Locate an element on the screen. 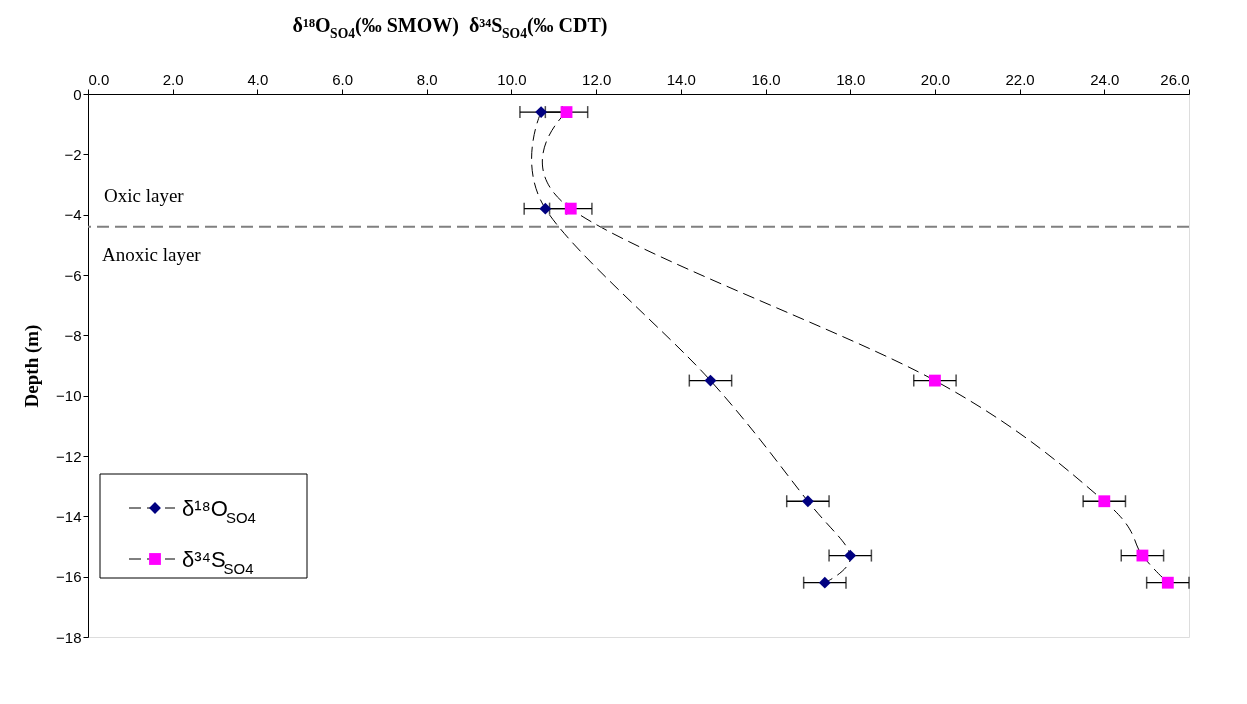 This screenshot has height=704, width=1247. x-tick-label: 8.0 is located at coordinates (427, 79).